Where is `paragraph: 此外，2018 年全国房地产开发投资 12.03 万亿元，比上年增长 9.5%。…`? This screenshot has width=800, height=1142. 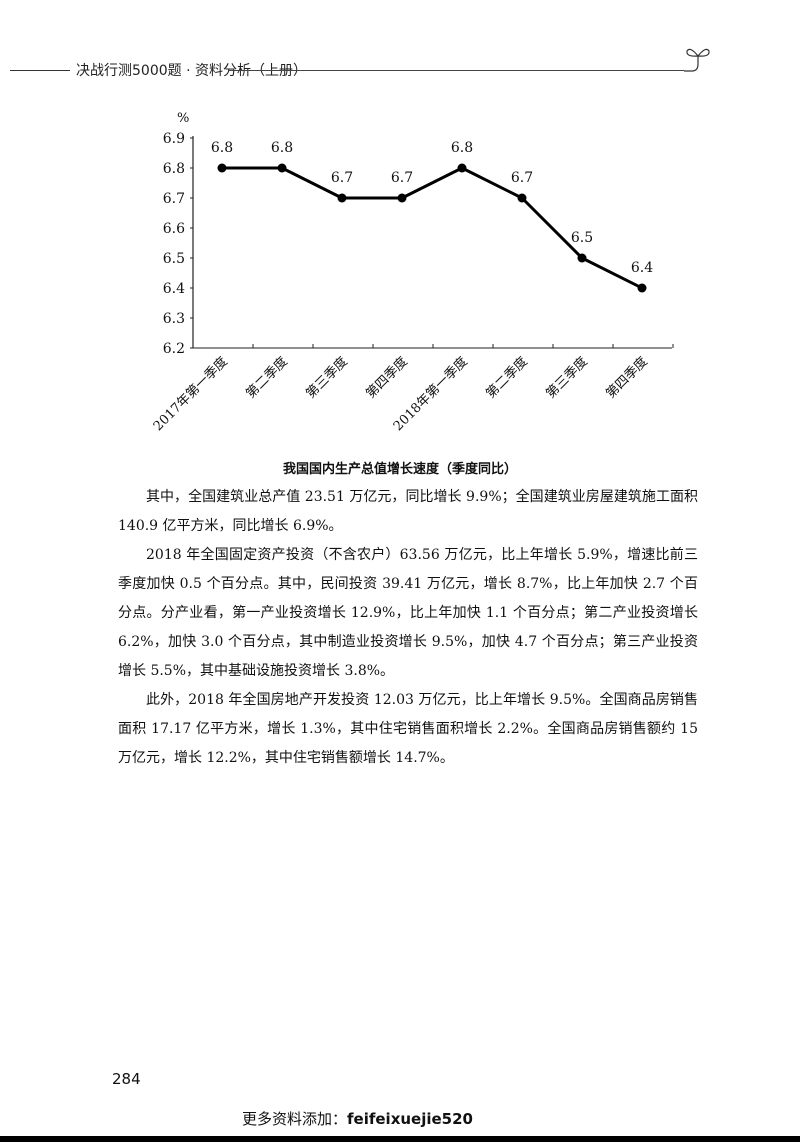 paragraph: 此外，2018 年全国房地产开发投资 12.03 万亿元，比上年增长 9.5%。… is located at coordinates (408, 729).